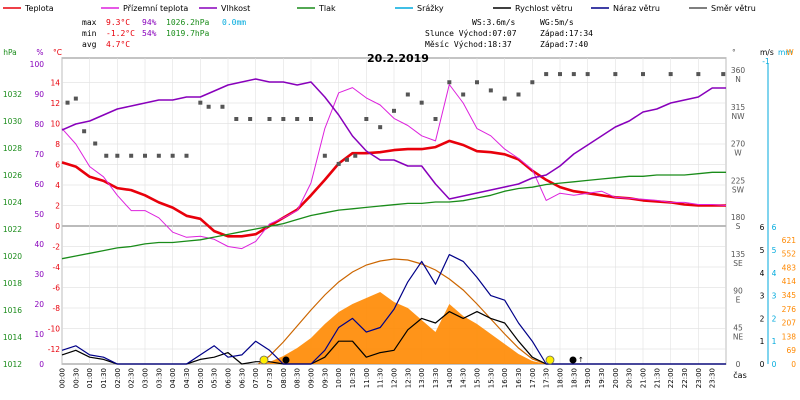 The width and height of the screenshot is (800, 400). Describe the element at coordinates (738, 336) in the screenshot. I see `tick-label-direction-name: NE` at that location.